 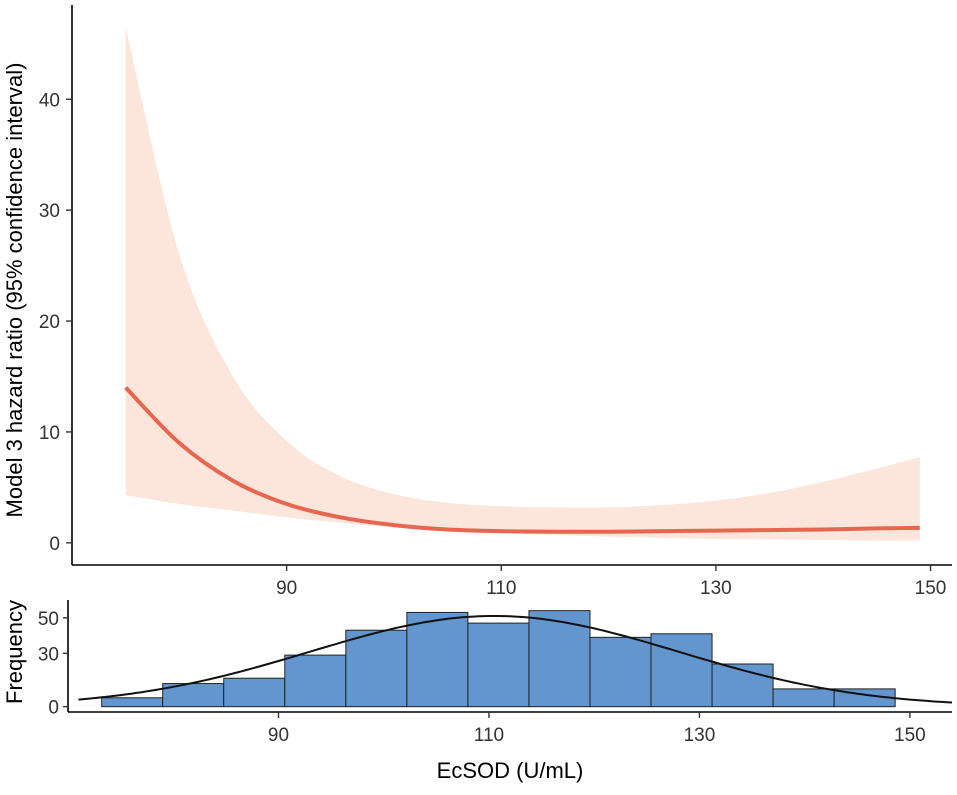 I want to click on normal-density-curve, so click(x=515, y=659).